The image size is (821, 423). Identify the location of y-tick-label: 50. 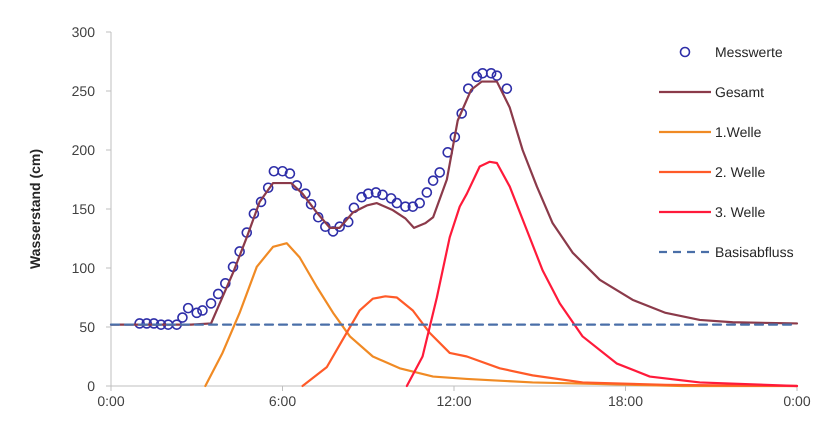
(87, 326).